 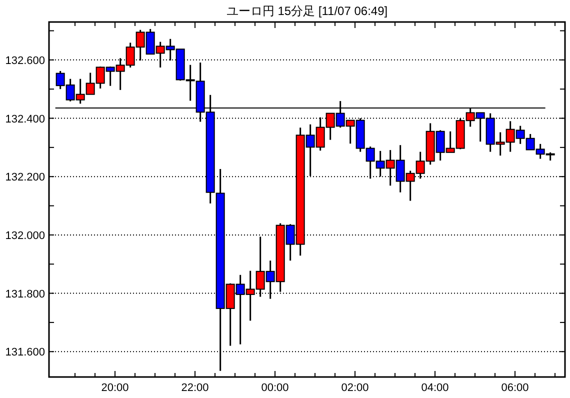 I want to click on y-tick-label: 131.600, so click(x=25, y=352).